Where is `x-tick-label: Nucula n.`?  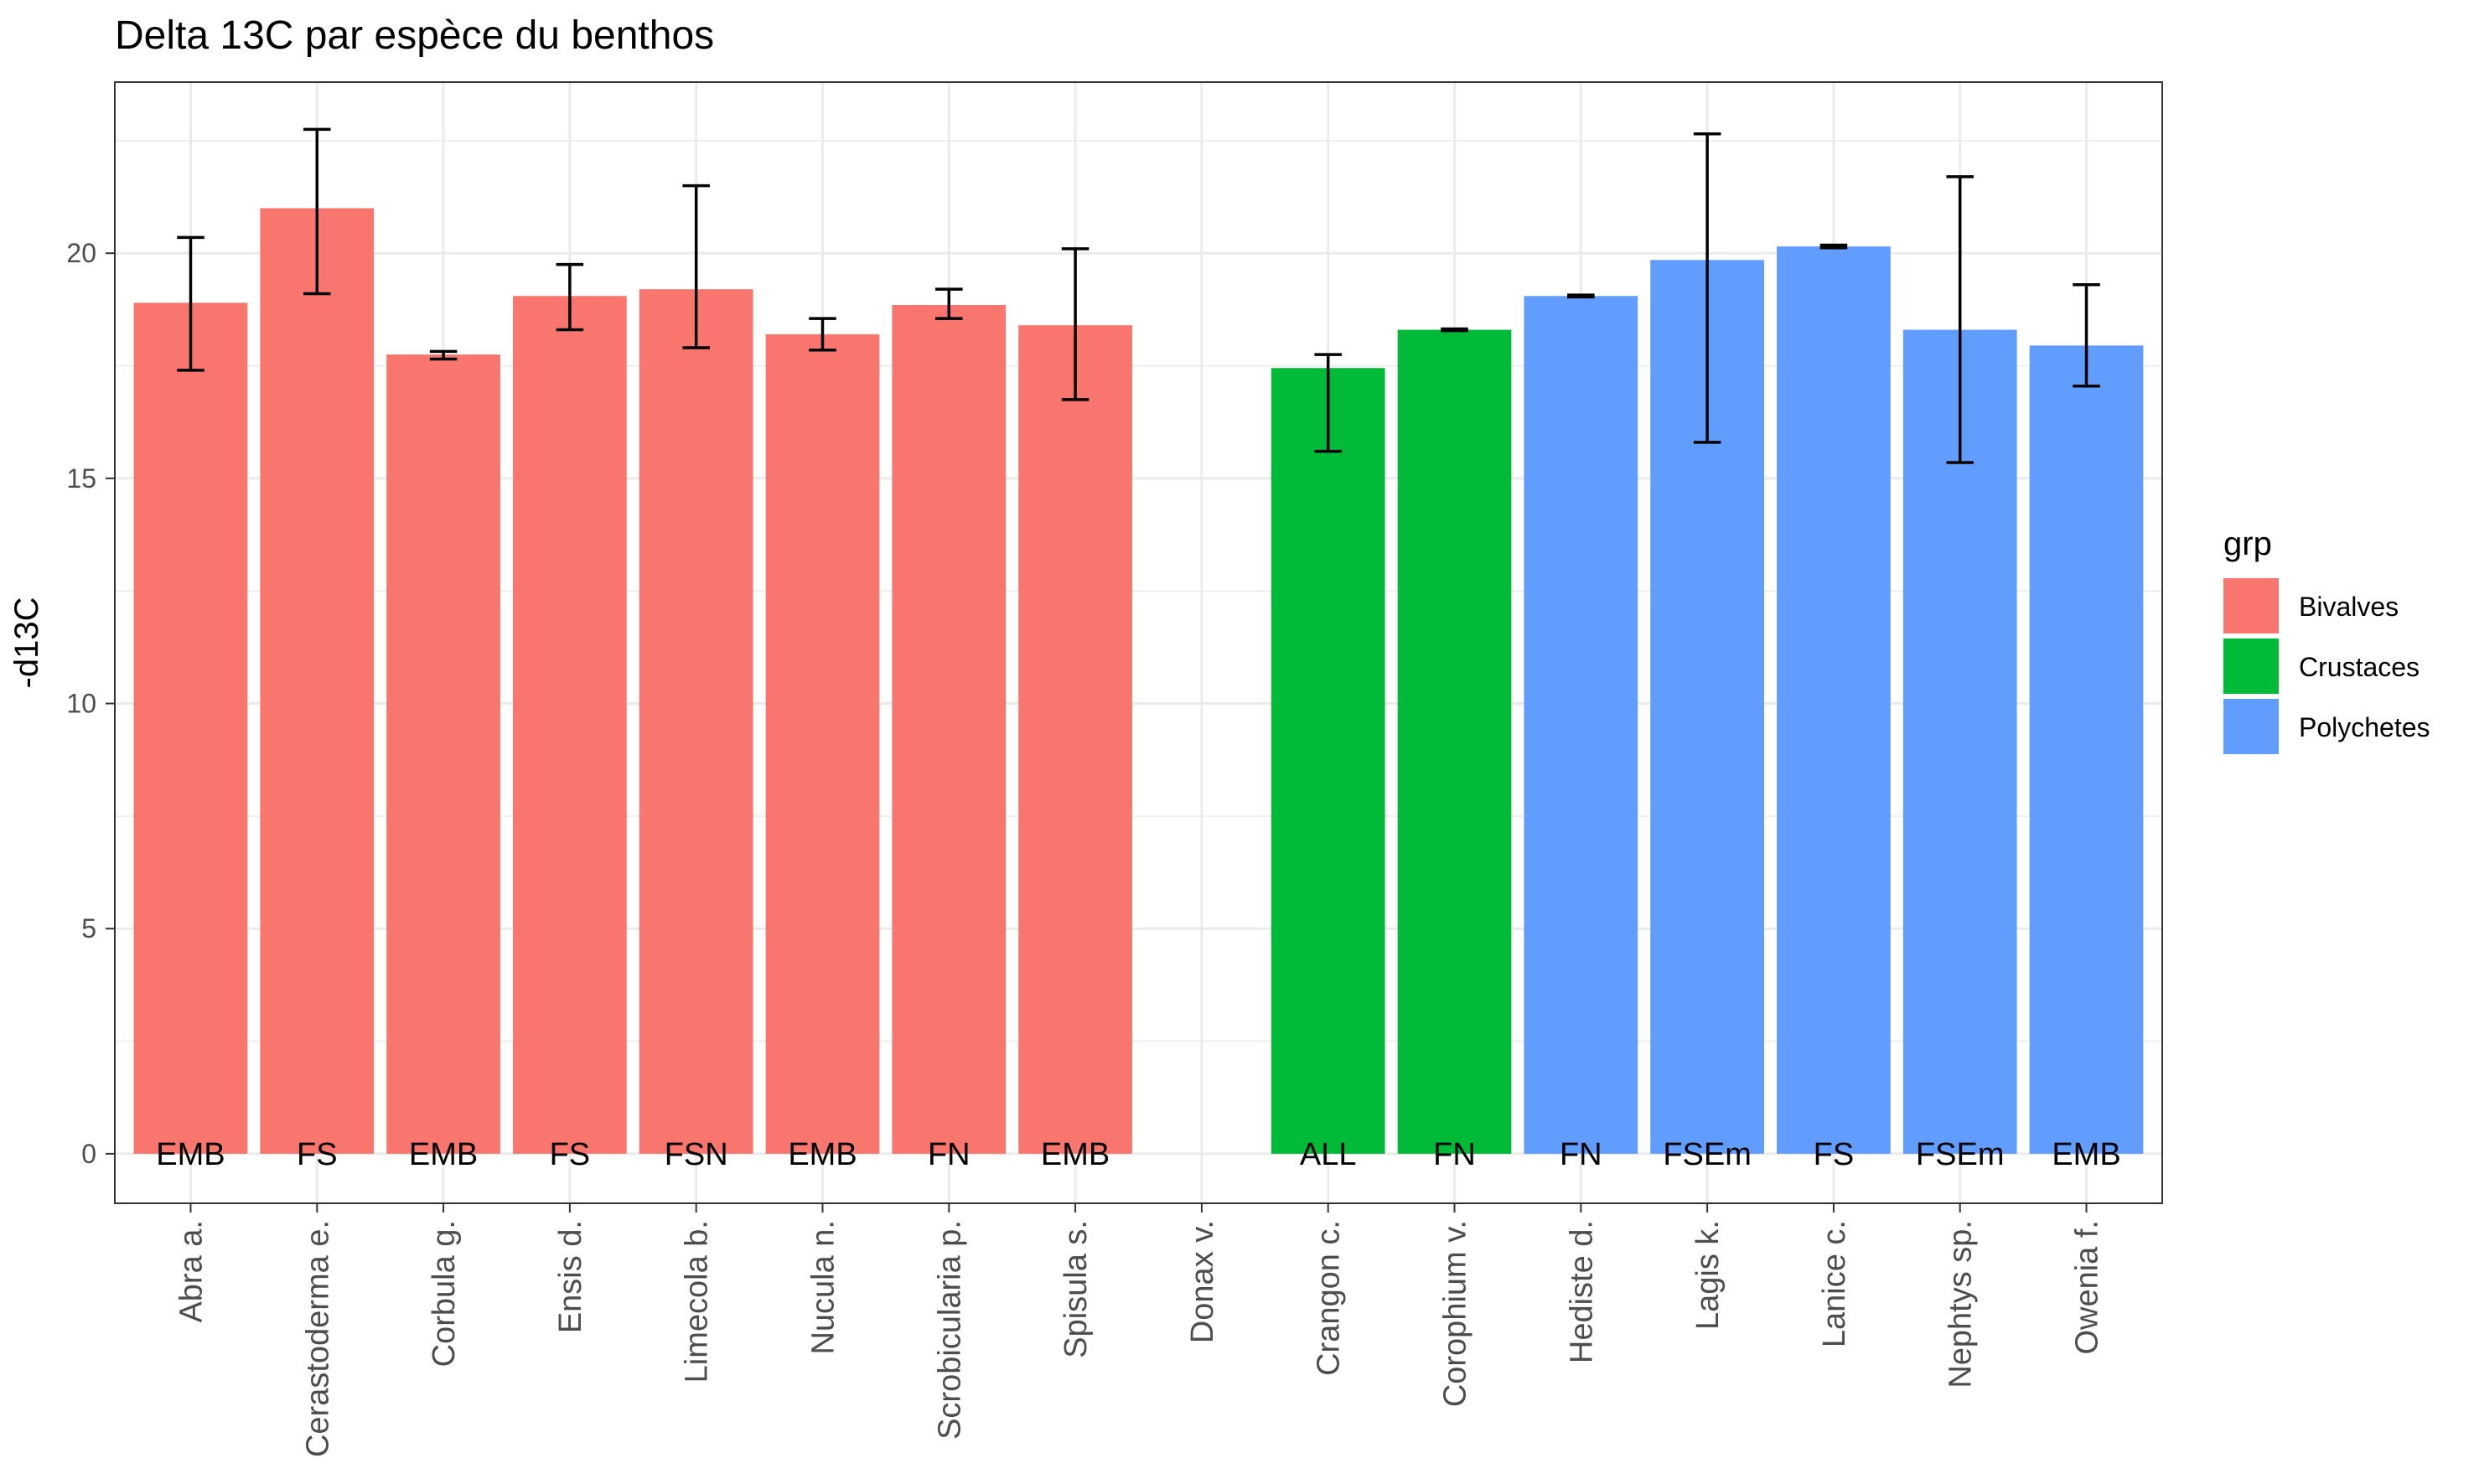 x-tick-label: Nucula n. is located at coordinates (823, 1288).